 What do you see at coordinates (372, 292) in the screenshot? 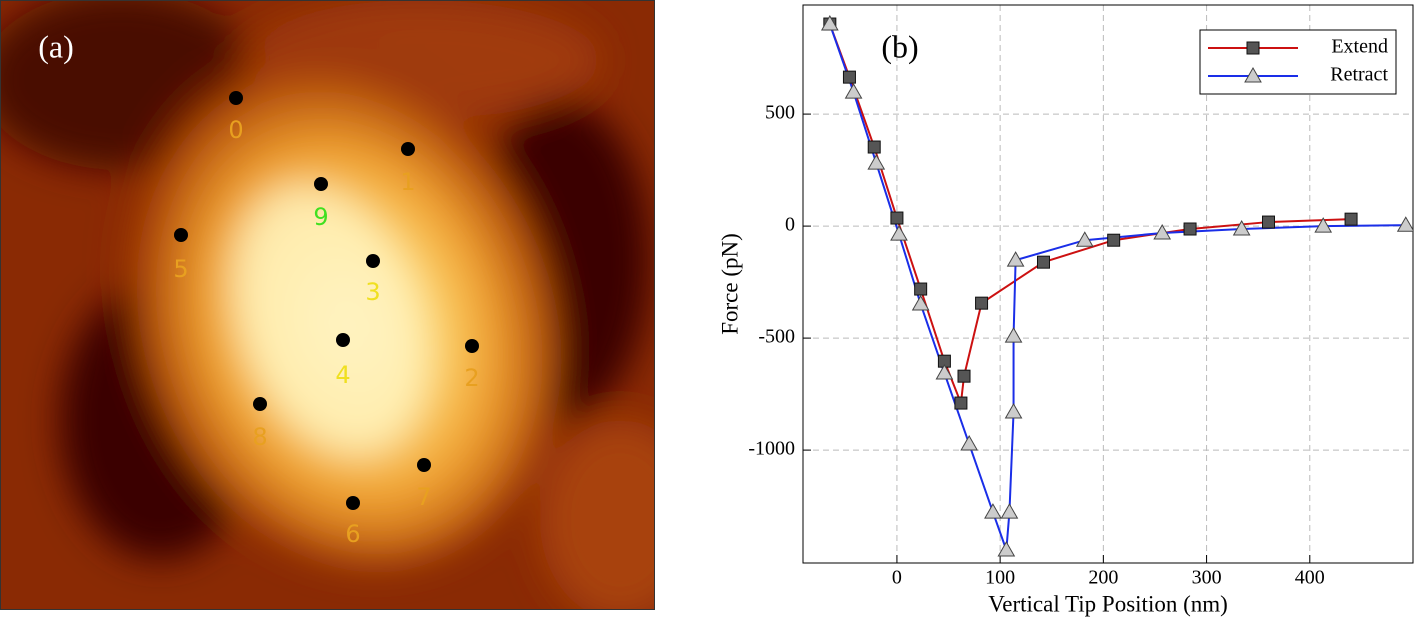
I see `point-label: 3` at bounding box center [372, 292].